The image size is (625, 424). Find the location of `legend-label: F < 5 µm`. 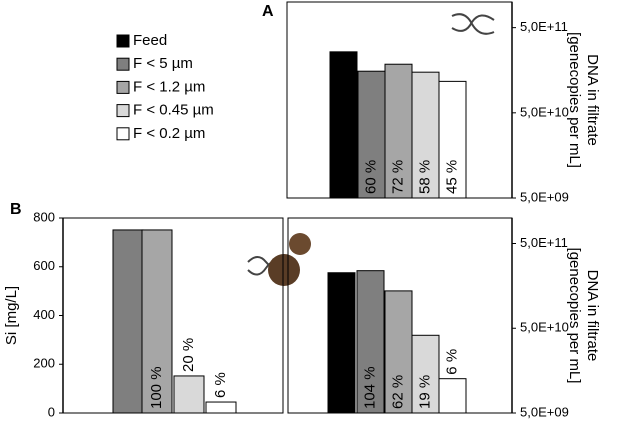

legend-label: F < 5 µm is located at coordinates (163, 63).